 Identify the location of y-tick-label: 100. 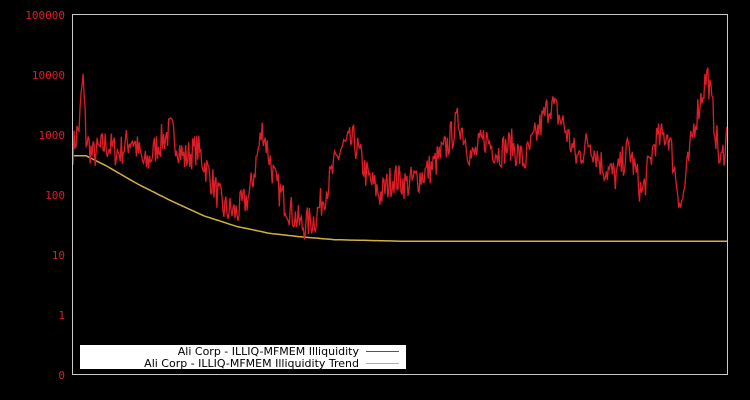
(55, 195).